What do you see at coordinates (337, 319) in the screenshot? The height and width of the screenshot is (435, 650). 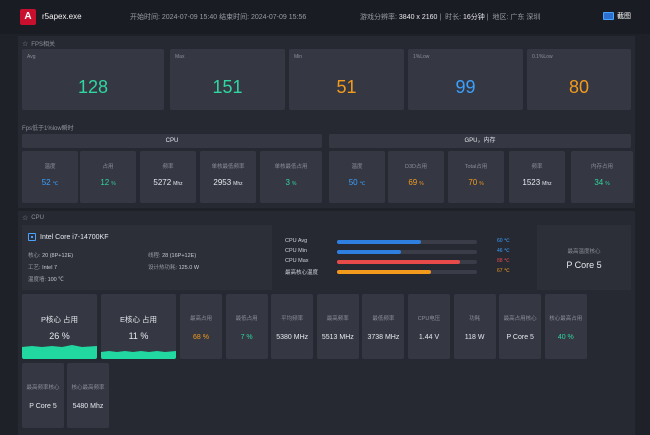 I see `stat-label: 最高频率` at bounding box center [337, 319].